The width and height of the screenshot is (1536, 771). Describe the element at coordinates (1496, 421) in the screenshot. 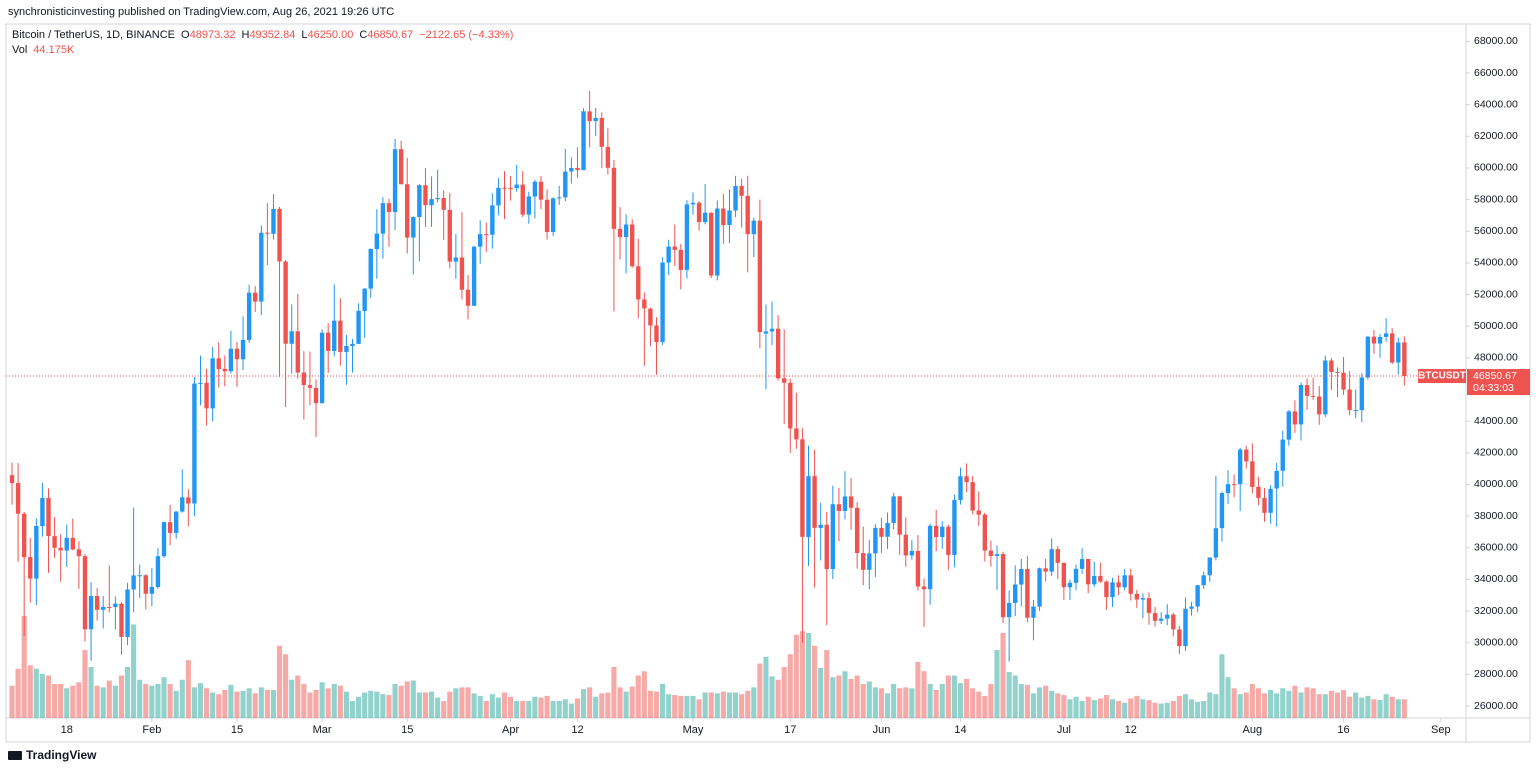

I see `y-tick-label: 44000.00` at that location.